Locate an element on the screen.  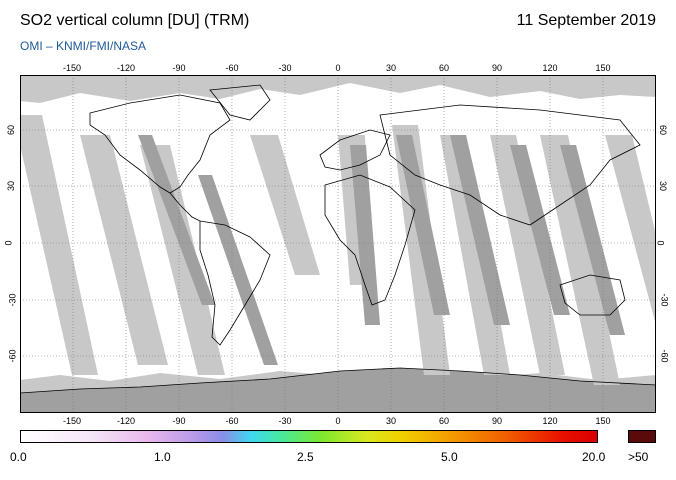
europe is located at coordinates (355, 150).